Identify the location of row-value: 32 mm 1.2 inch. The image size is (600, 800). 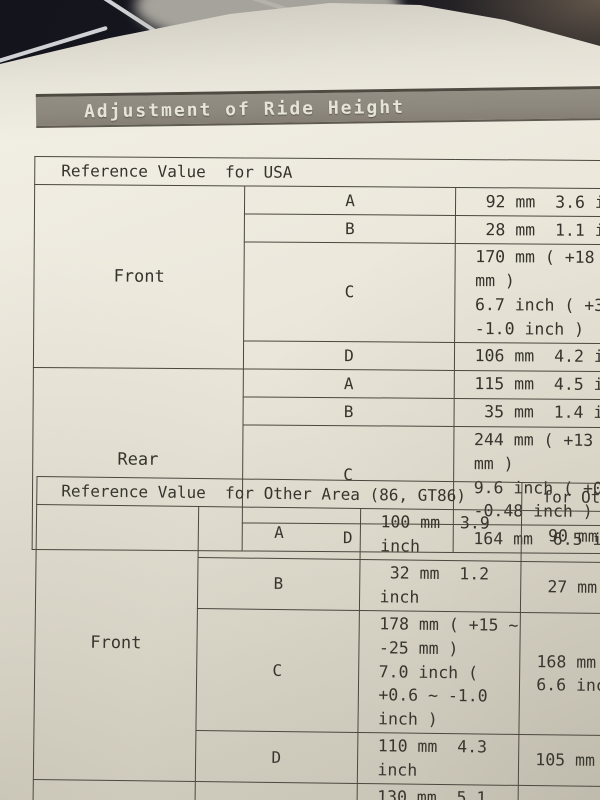
(440, 586).